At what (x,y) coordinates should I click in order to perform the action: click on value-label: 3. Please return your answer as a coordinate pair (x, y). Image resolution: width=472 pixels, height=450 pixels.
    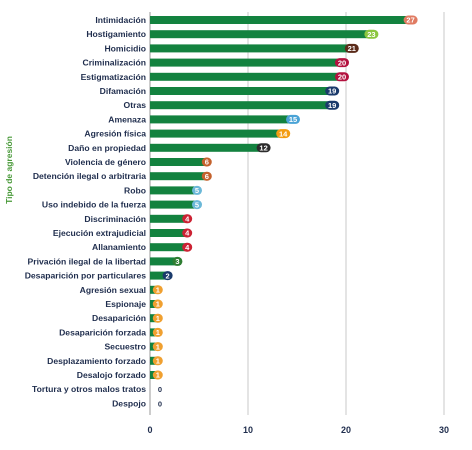
    Looking at the image, I should click on (177, 261).